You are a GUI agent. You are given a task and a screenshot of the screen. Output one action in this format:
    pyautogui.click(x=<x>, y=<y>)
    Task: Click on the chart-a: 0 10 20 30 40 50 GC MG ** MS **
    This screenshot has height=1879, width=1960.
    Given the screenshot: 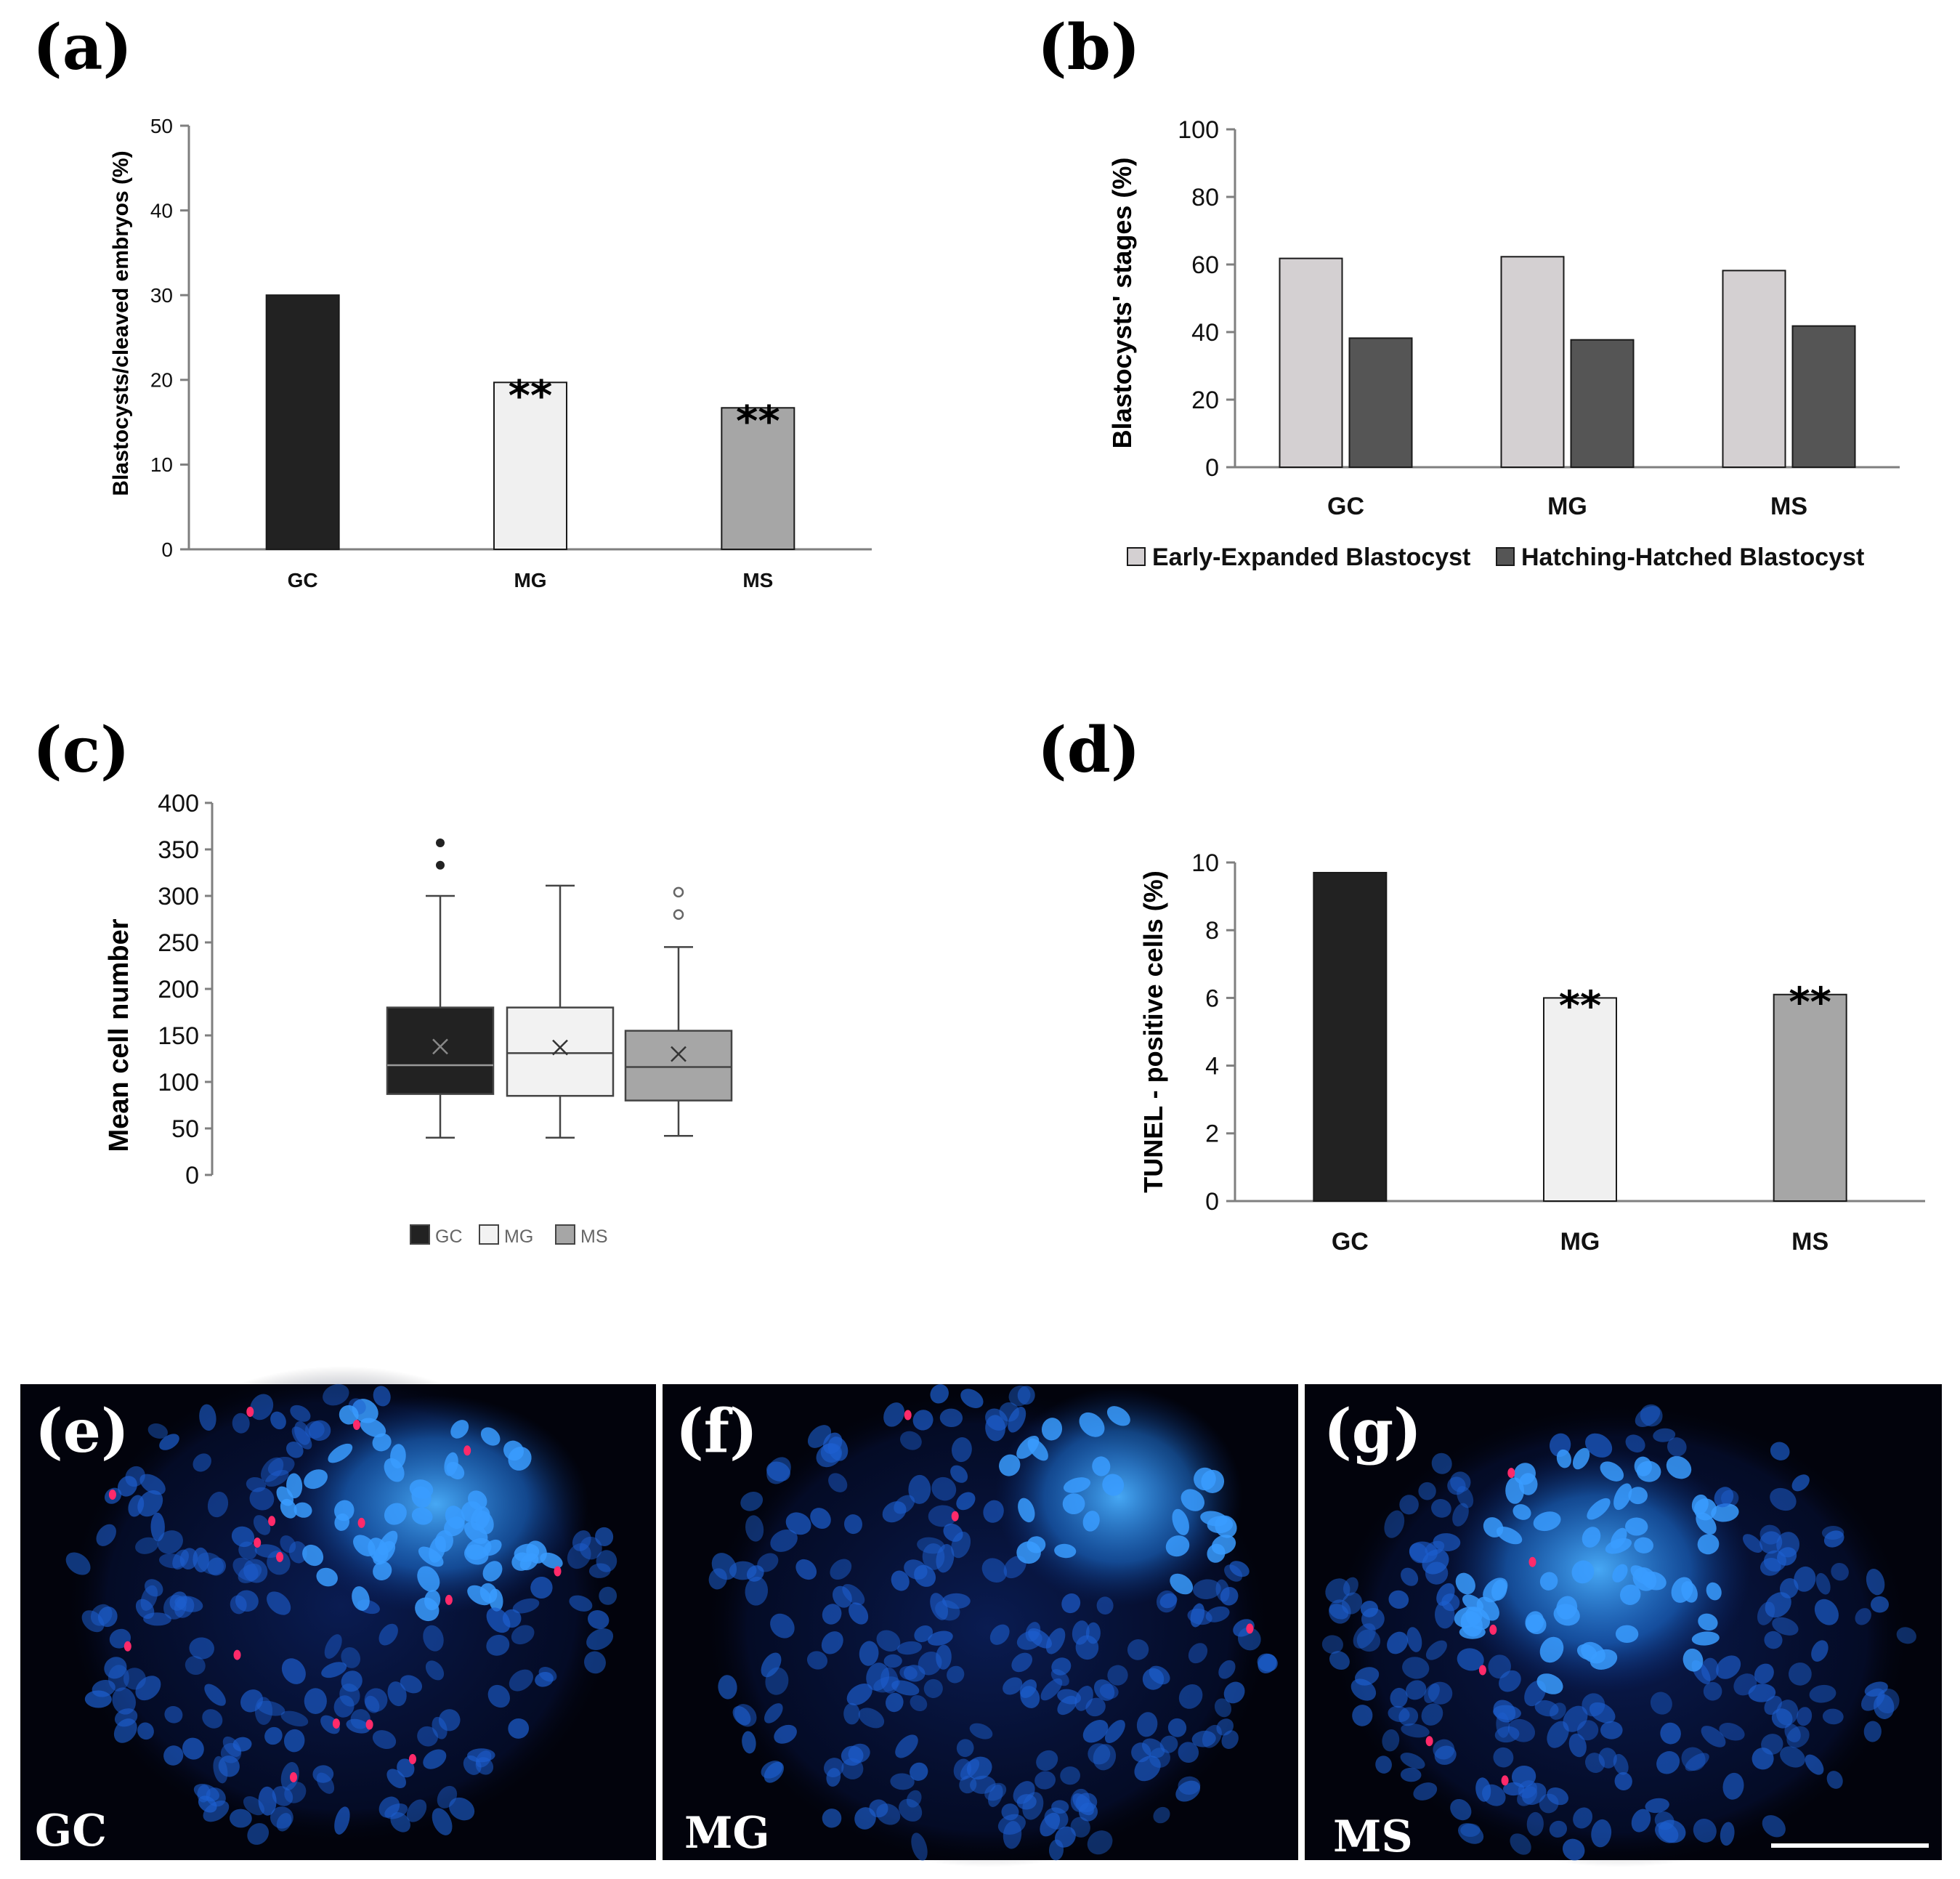 What is the action you would take?
    pyautogui.click(x=511, y=353)
    